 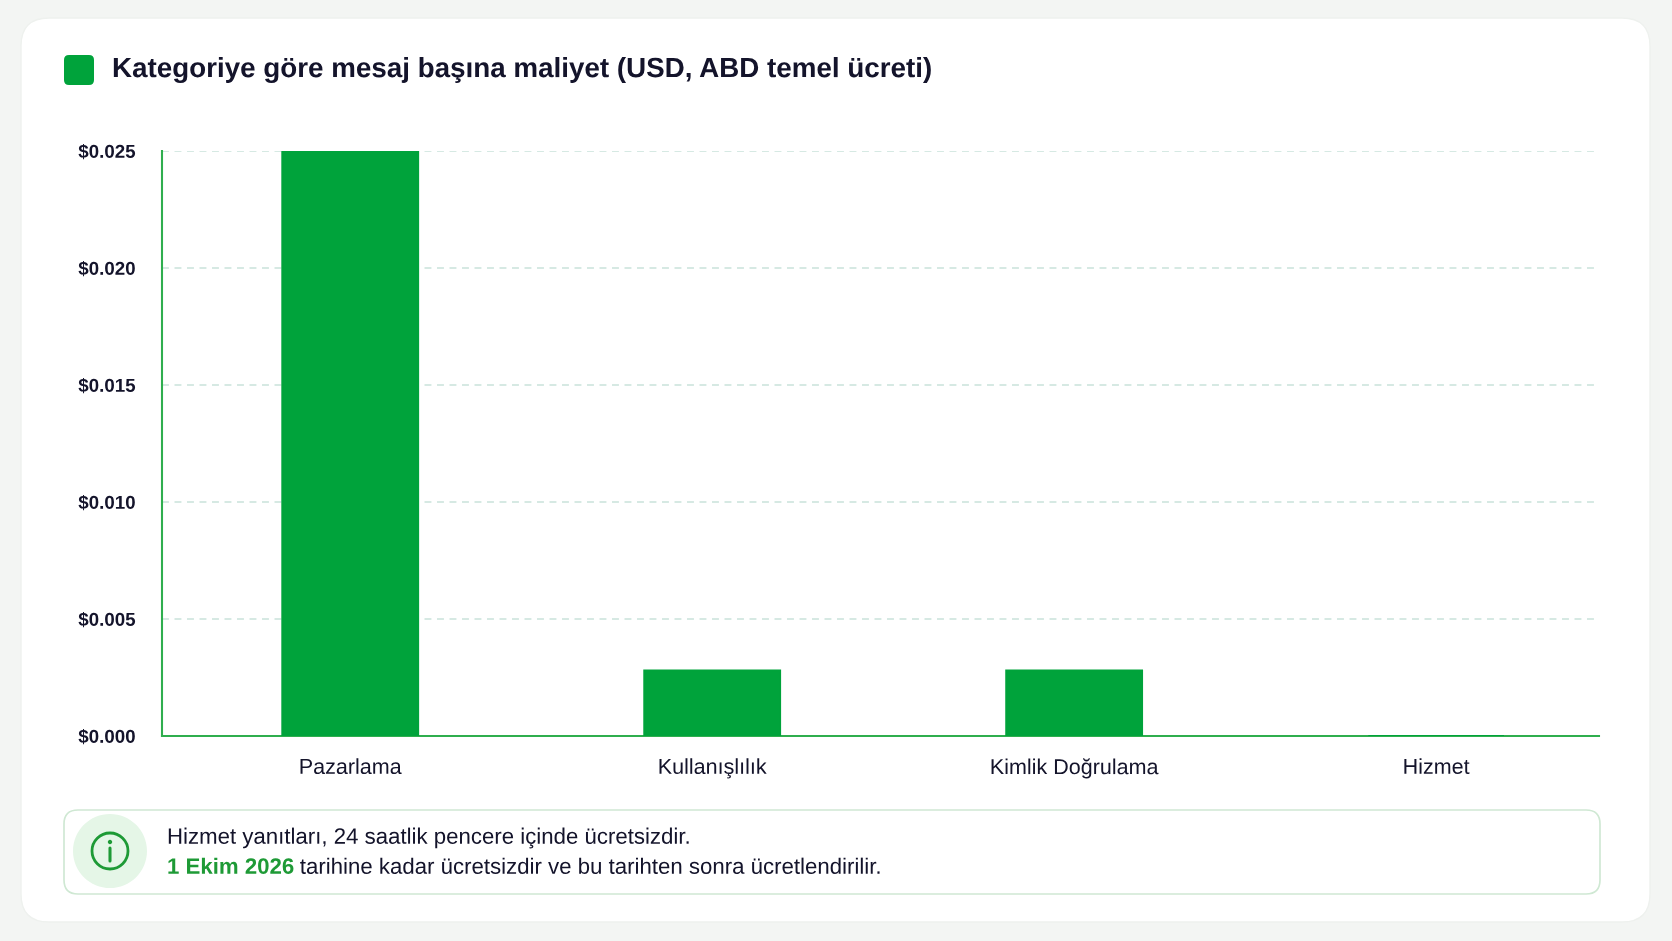 What do you see at coordinates (106, 736) in the screenshot?
I see `y-tick-label: $0.000` at bounding box center [106, 736].